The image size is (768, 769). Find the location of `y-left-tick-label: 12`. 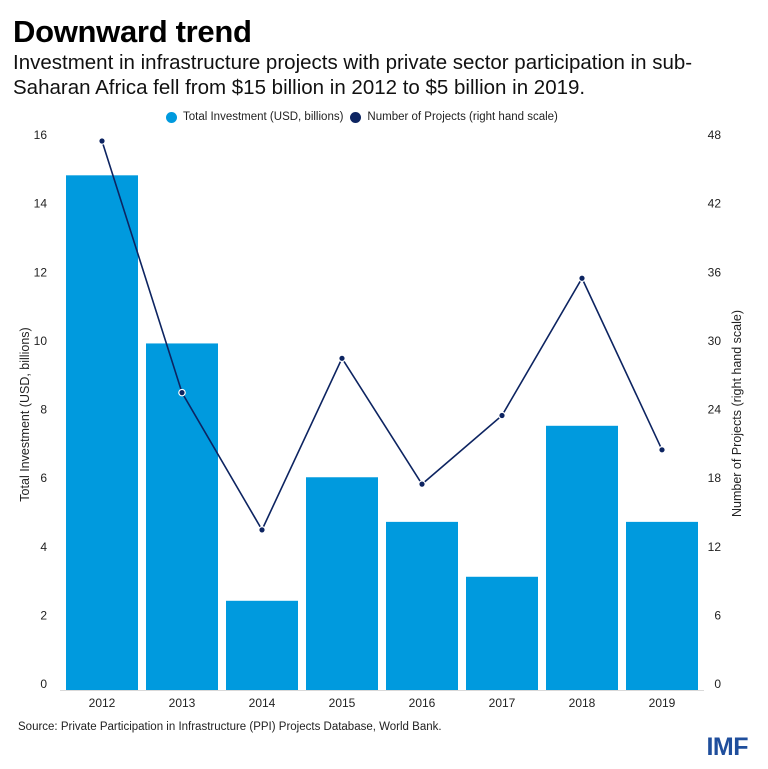

y-left-tick-label: 12 is located at coordinates (41, 272).